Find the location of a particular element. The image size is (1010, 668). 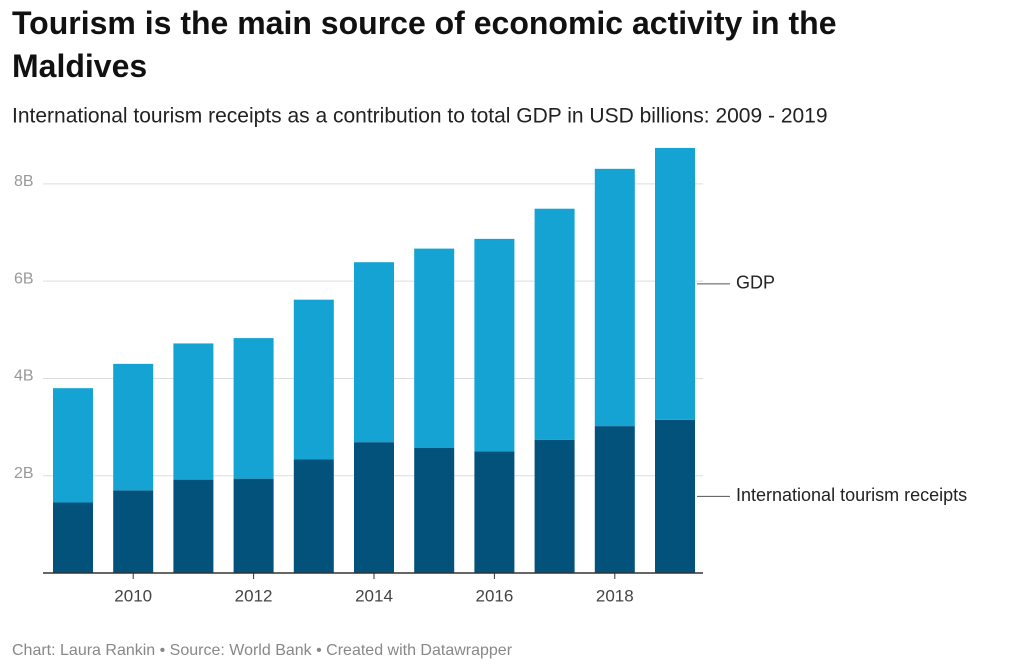

x-tick-label: 2016 is located at coordinates (494, 595).